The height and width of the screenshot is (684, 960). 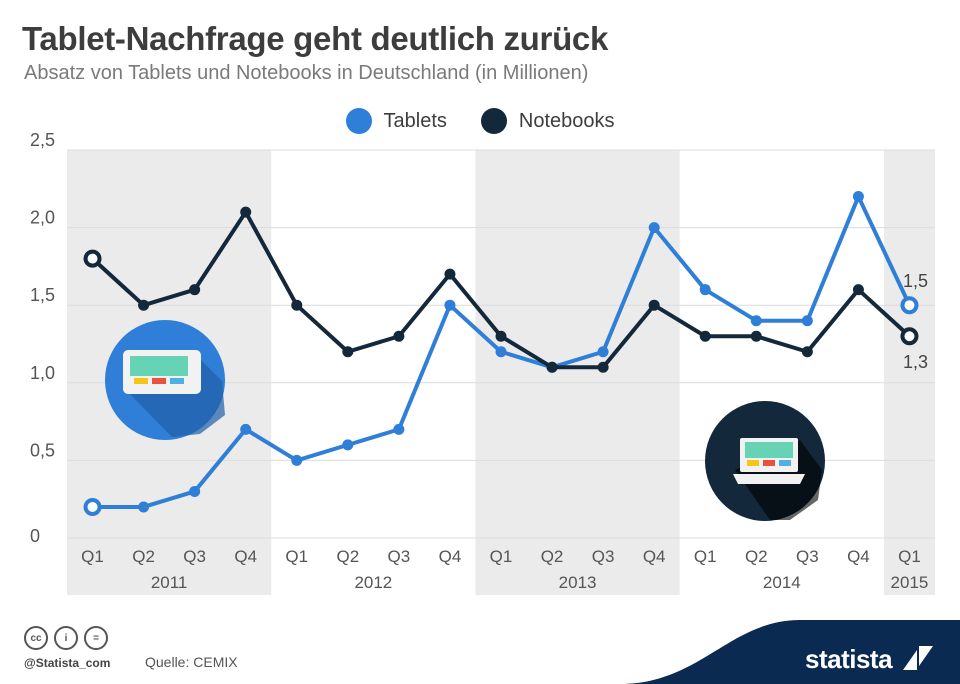 I want to click on cc-icon: cc, so click(x=36, y=638).